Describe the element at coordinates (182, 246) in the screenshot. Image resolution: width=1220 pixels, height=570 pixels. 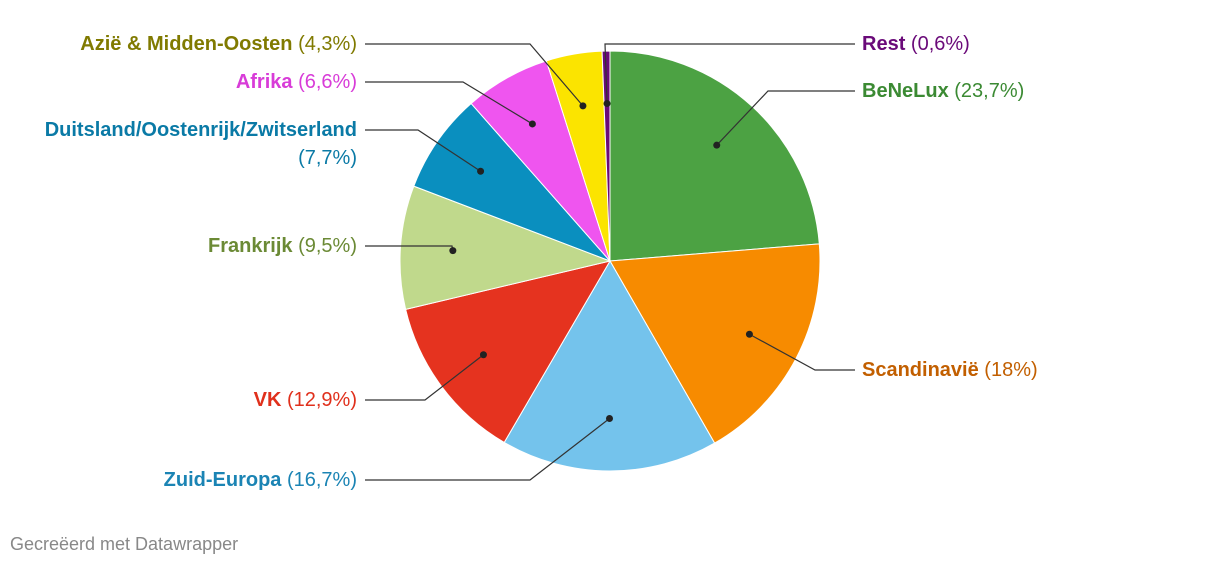
I see `slice-label: Frankrijk (9,5%)` at that location.